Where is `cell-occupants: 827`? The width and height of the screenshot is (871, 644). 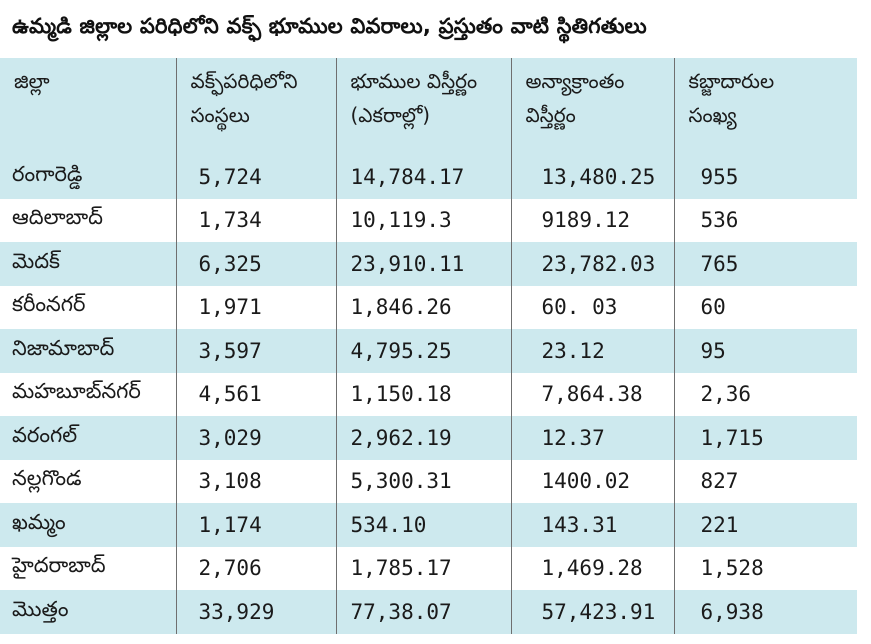
cell-occupants: 827 is located at coordinates (719, 481).